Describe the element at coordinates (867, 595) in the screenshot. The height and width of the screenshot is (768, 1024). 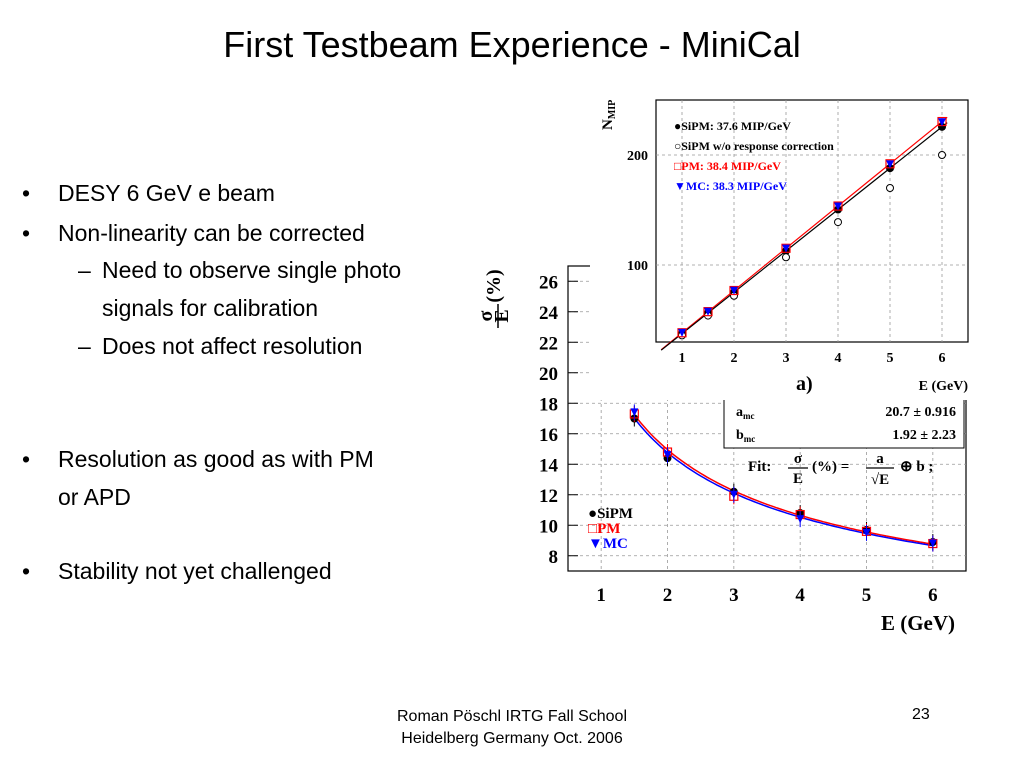
I see `x-tick-label: 5` at that location.